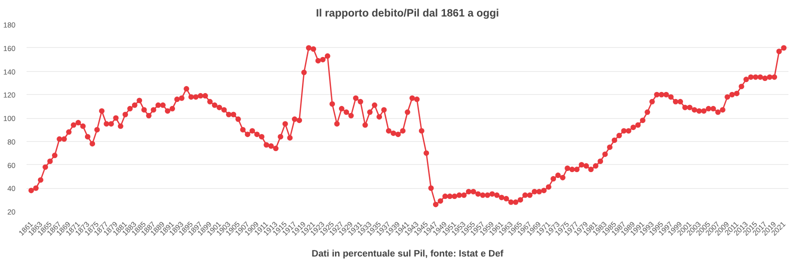 This screenshot has width=800, height=263. Describe the element at coordinates (408, 14) in the screenshot. I see `chart-title: Il rapporto debito/Pil dal 1861 a oggi` at that location.